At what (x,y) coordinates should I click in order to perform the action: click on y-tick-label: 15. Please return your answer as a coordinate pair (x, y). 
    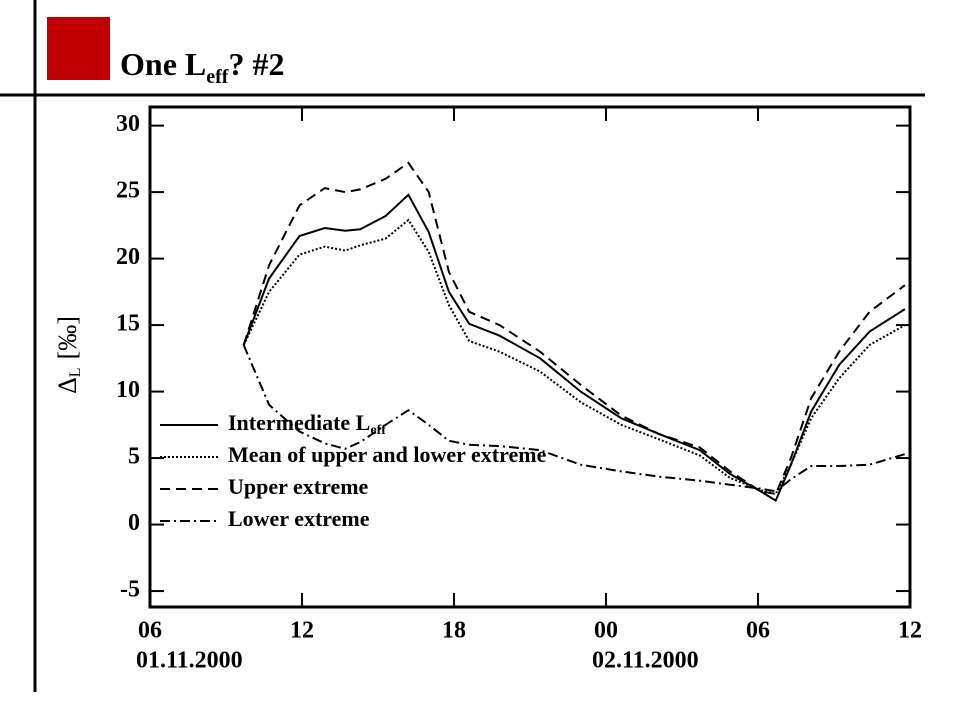
    Looking at the image, I should click on (128, 324).